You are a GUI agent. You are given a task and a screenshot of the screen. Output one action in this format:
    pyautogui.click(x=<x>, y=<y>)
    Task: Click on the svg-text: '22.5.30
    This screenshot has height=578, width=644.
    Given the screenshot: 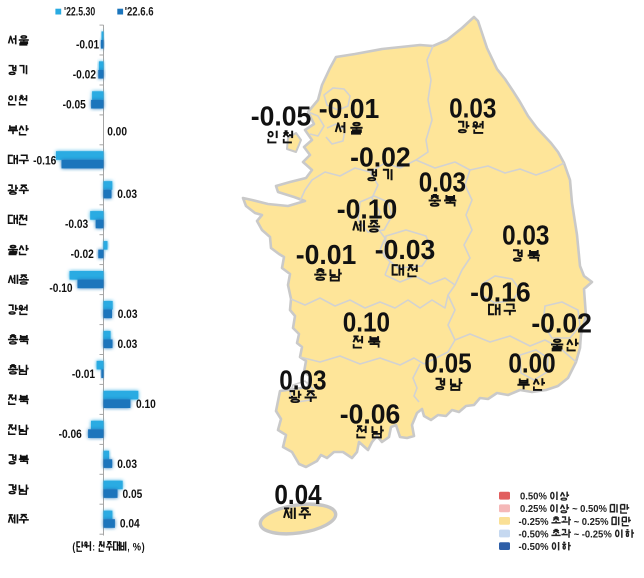 What is the action you would take?
    pyautogui.click(x=79, y=12)
    